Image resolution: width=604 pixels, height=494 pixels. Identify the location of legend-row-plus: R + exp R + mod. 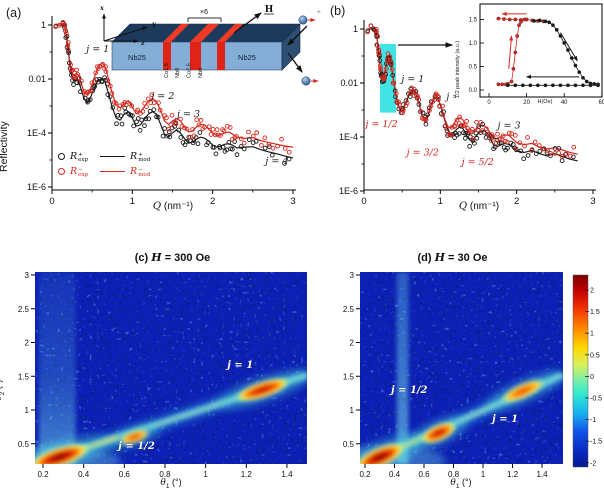
(104, 156).